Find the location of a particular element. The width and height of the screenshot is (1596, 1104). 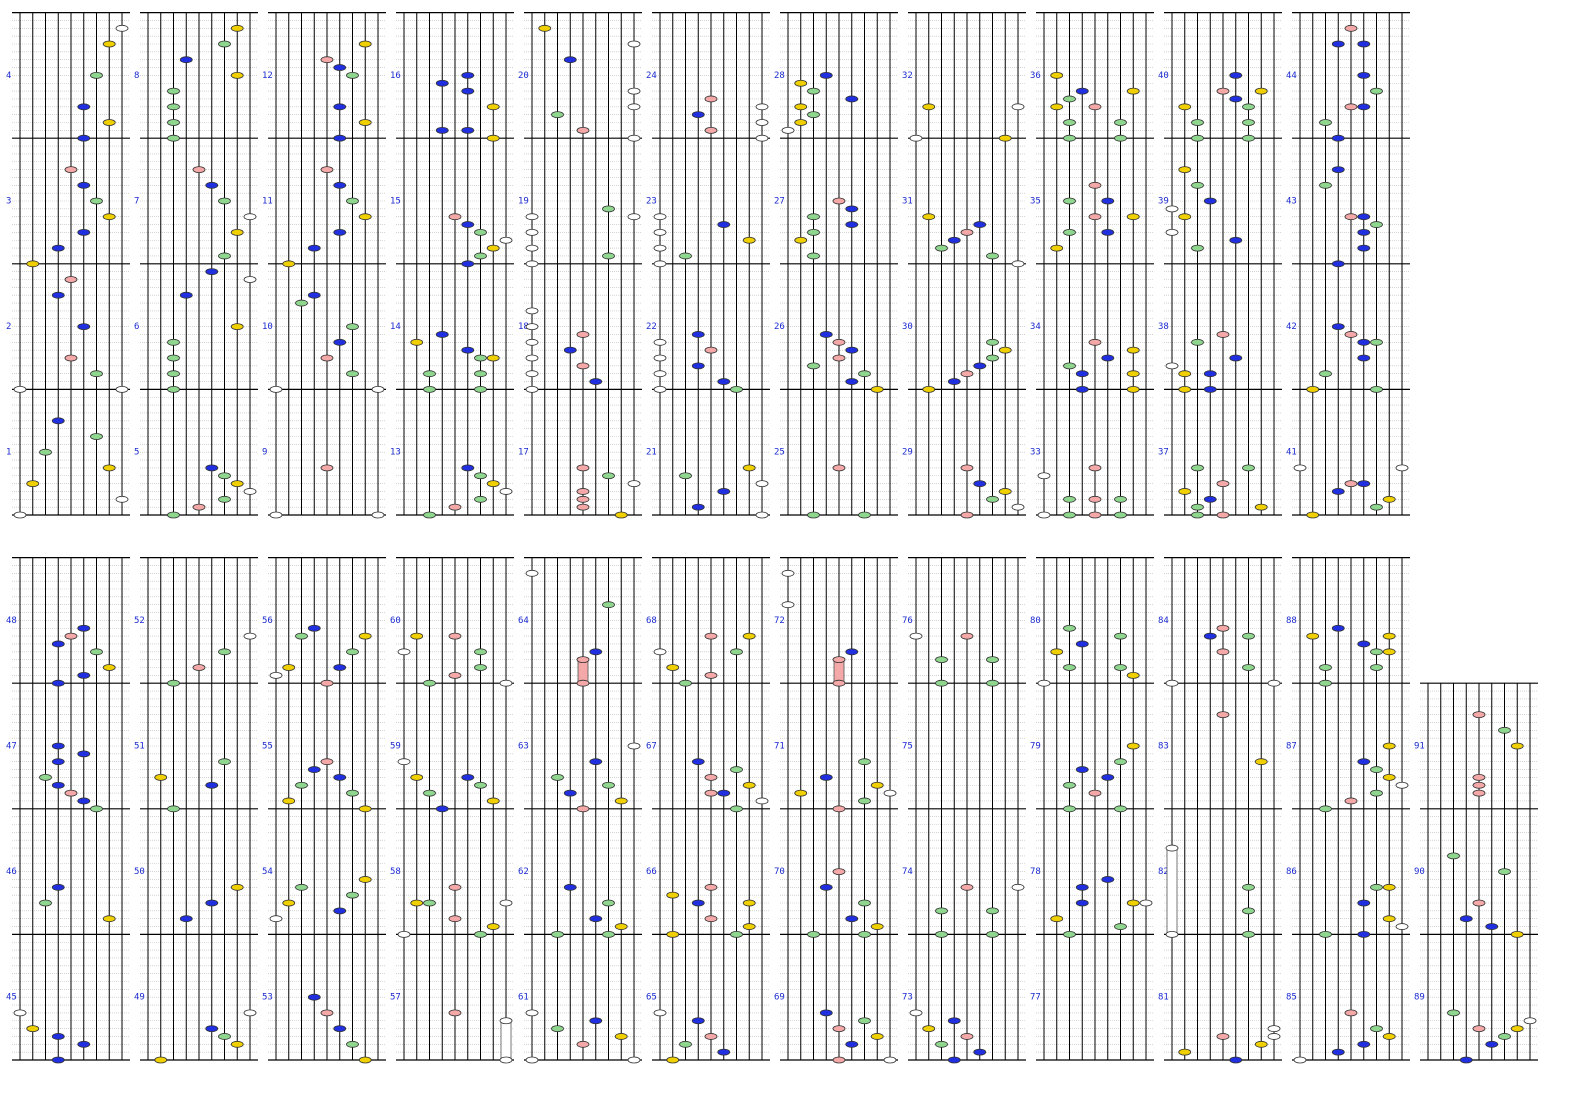

measure-number: 77 is located at coordinates (1035, 998).